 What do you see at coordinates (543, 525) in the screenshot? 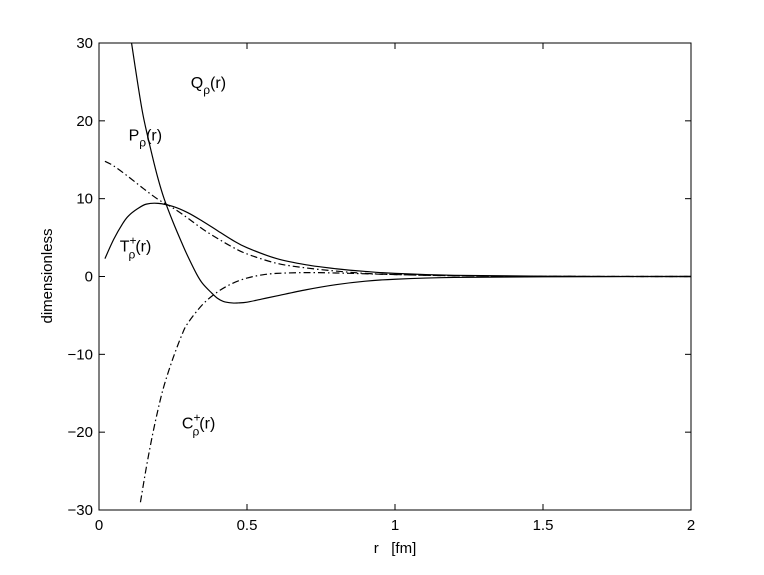
I see `x-tick-label: 1.5` at bounding box center [543, 525].